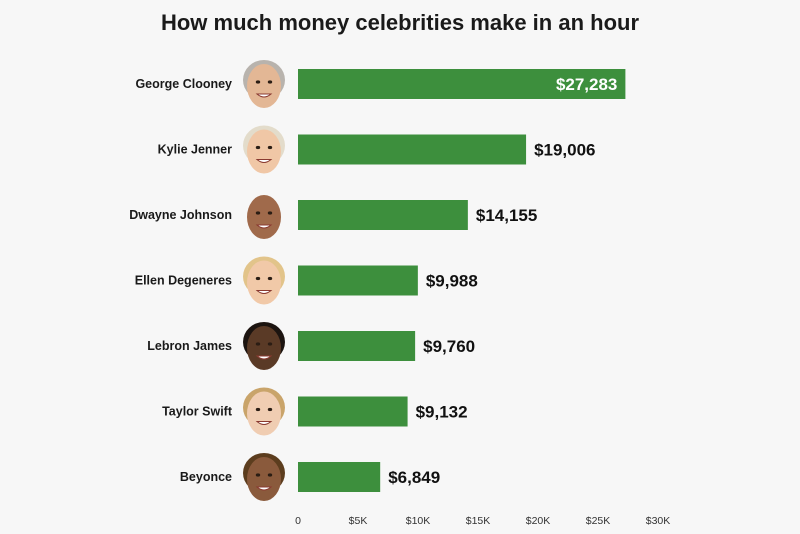  What do you see at coordinates (197, 412) in the screenshot?
I see `category-label: Taylor Swift` at bounding box center [197, 412].